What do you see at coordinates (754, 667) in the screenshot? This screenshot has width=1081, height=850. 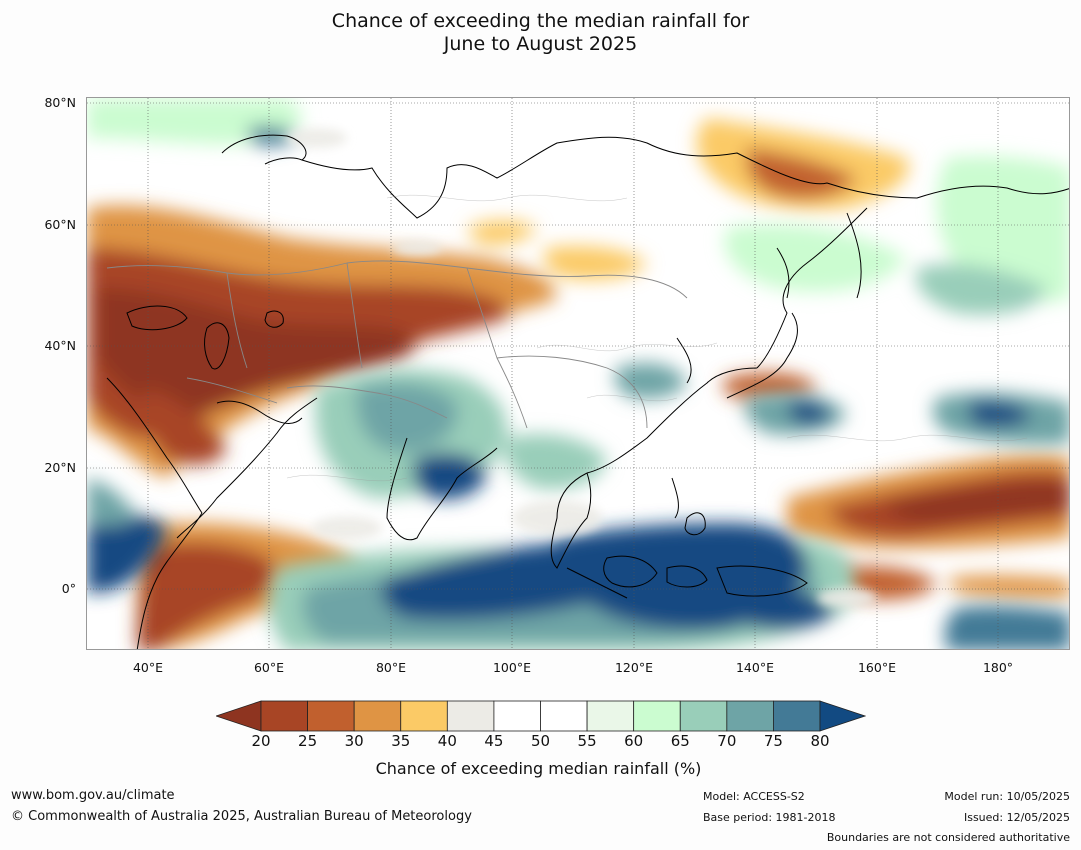 I see `lon-label-140e: 140°E` at bounding box center [754, 667].